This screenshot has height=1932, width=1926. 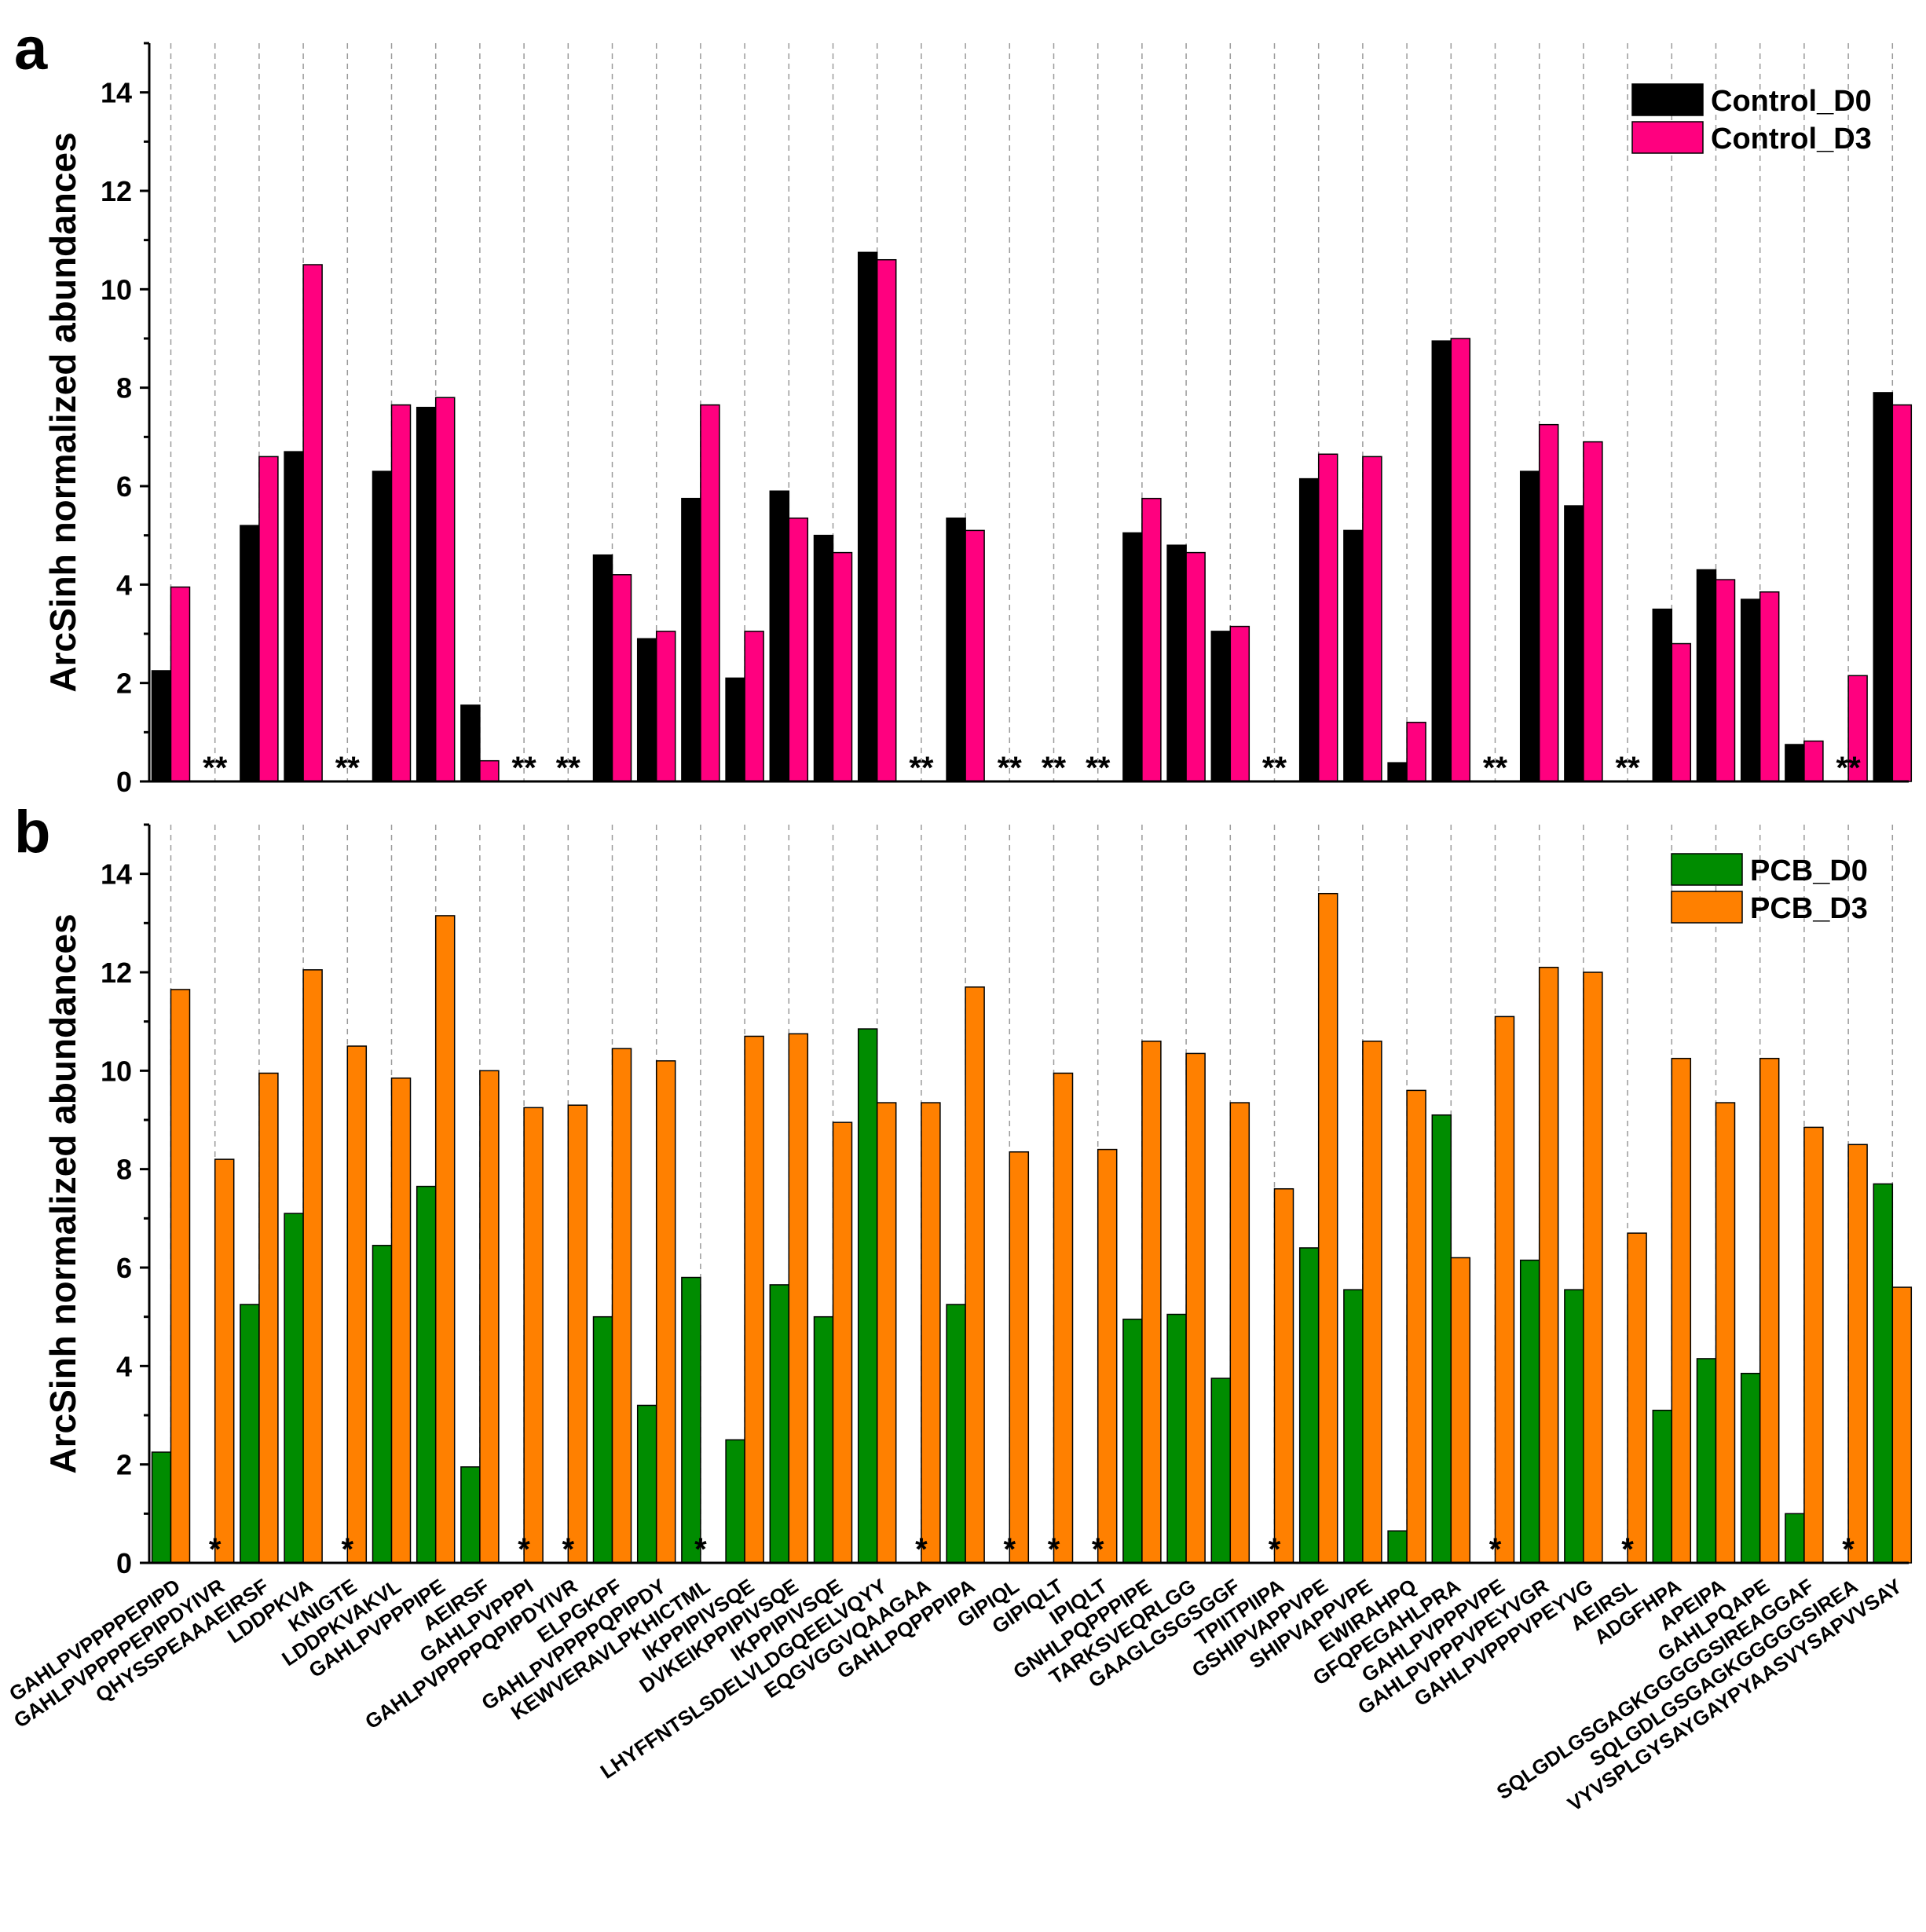 What do you see at coordinates (32, 832) in the screenshot?
I see `panel-letter-b: b` at bounding box center [32, 832].